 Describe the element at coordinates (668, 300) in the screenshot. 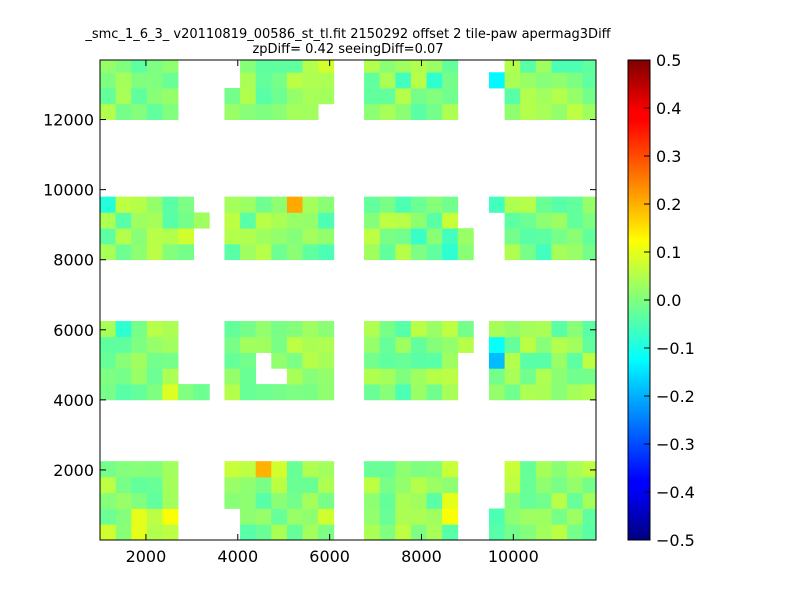

I see `colorbar-tick-label: 0.0` at that location.